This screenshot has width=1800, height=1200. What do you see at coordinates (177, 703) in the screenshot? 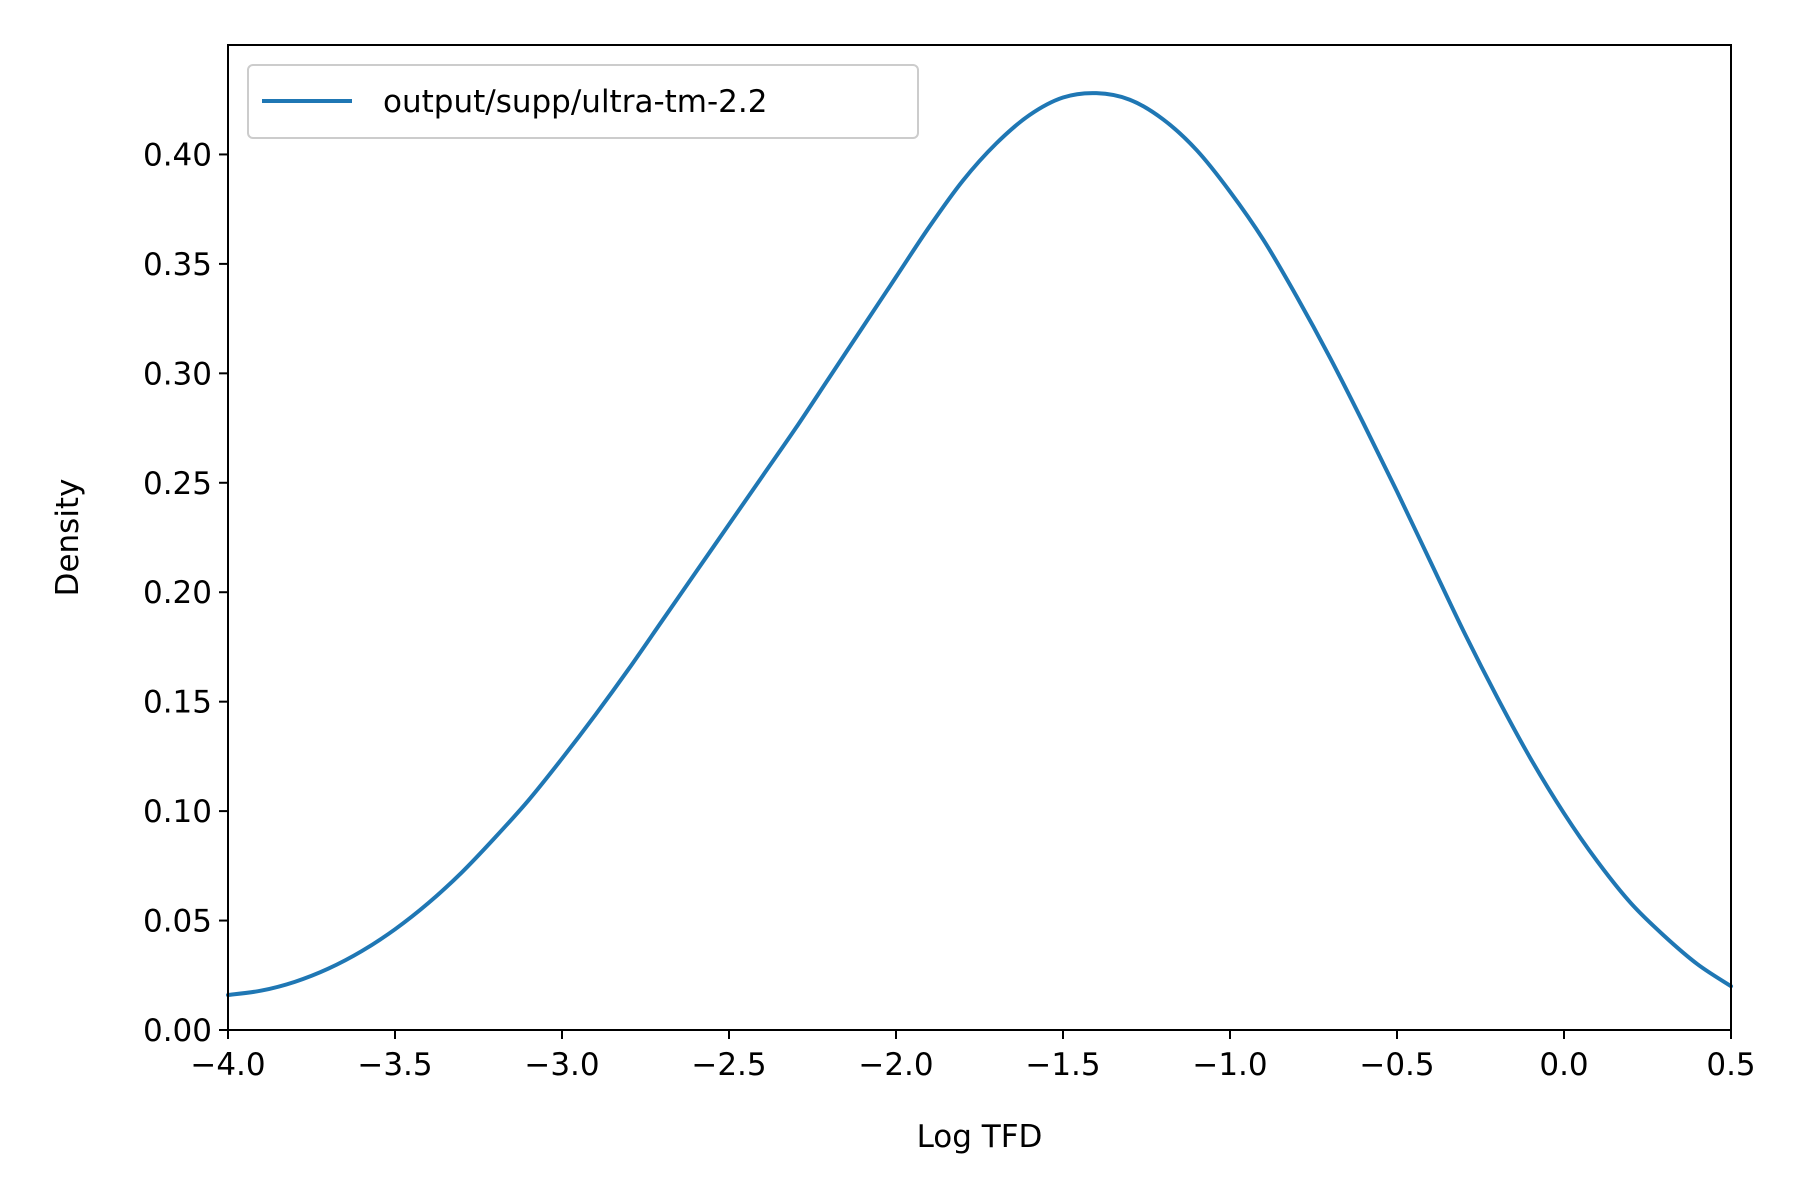
I see `y-tick-label: 0.15` at bounding box center [177, 703].